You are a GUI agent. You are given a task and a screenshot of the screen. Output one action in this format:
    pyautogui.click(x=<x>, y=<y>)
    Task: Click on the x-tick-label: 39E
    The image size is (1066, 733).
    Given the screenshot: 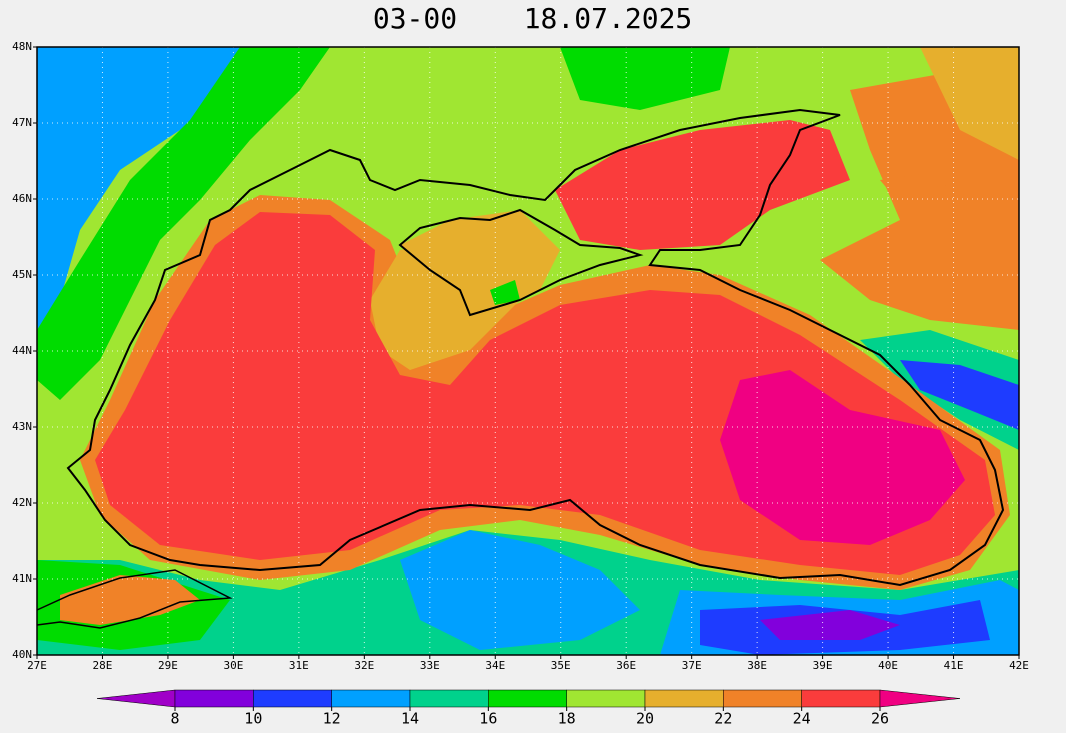 What is the action you would take?
    pyautogui.click(x=823, y=665)
    